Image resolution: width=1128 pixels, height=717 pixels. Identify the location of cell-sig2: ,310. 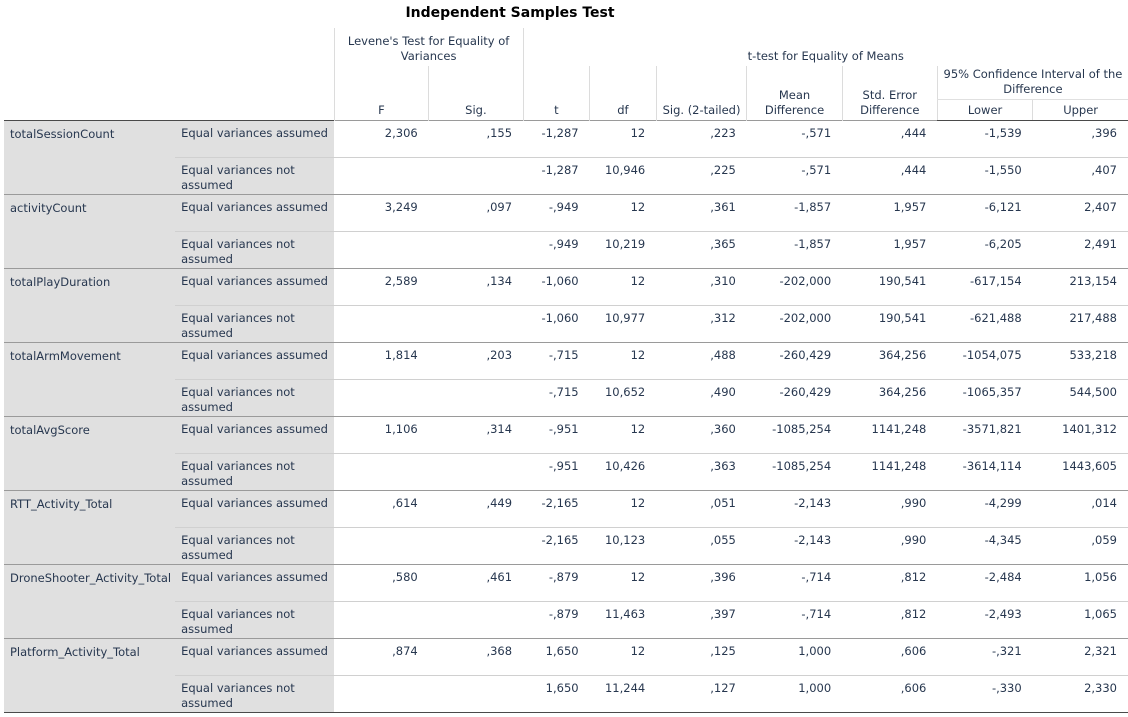
(701, 286).